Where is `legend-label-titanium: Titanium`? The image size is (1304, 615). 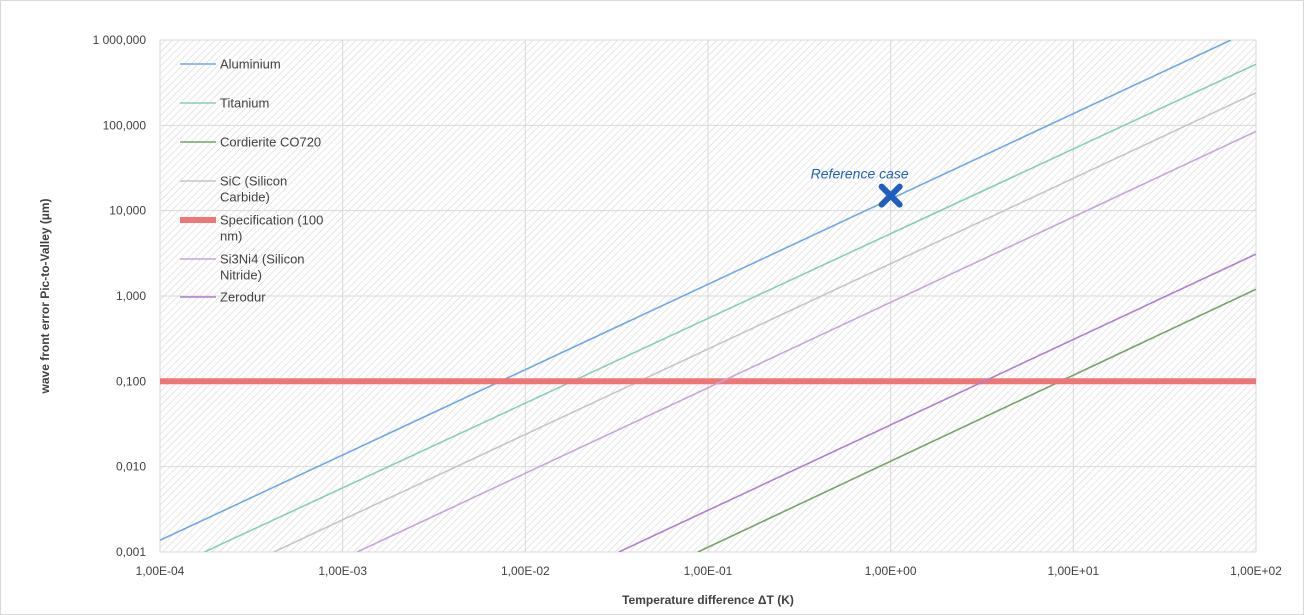 legend-label-titanium: Titanium is located at coordinates (244, 103).